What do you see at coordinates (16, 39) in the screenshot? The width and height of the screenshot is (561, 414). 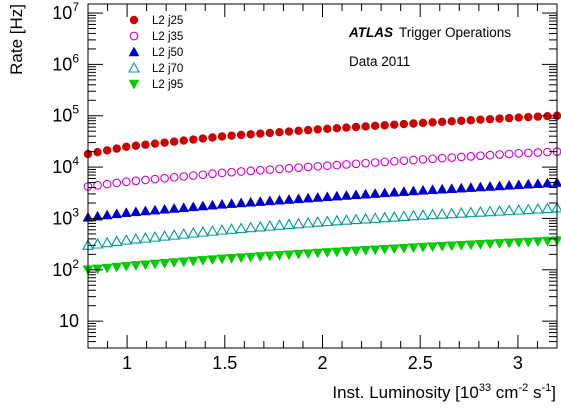 I see `y-axis-title: Rate [Hz]` at bounding box center [16, 39].